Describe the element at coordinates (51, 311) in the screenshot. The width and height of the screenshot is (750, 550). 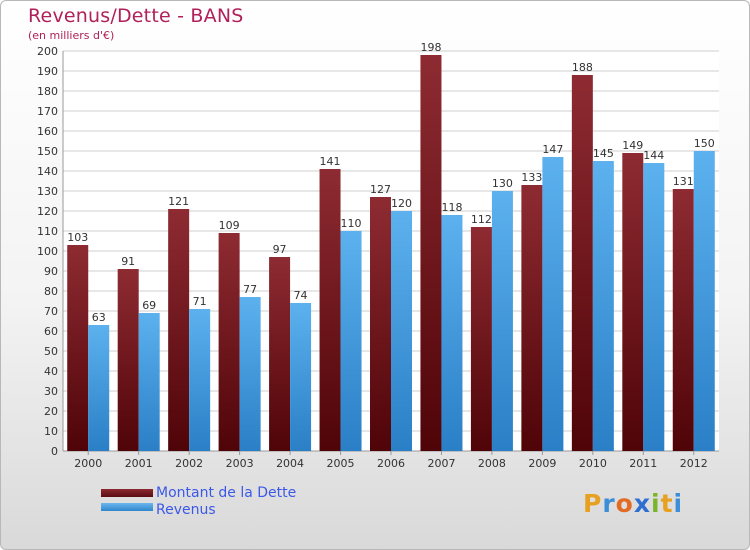
I see `y-tick-label: 70` at that location.